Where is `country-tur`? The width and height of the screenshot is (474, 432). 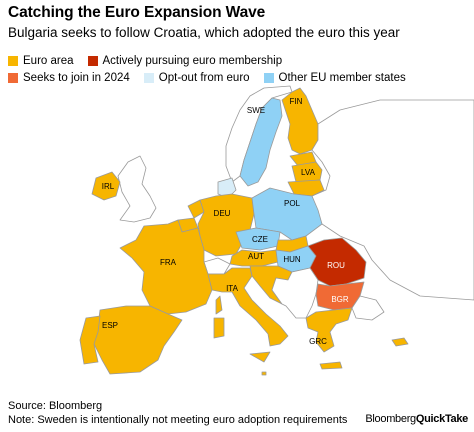 country-tur is located at coordinates (368, 308).